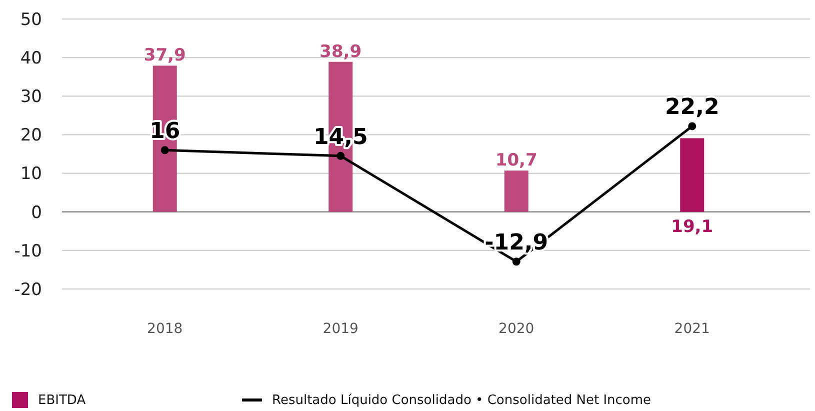  Describe the element at coordinates (31, 174) in the screenshot. I see `y-tick-label: 10` at that location.